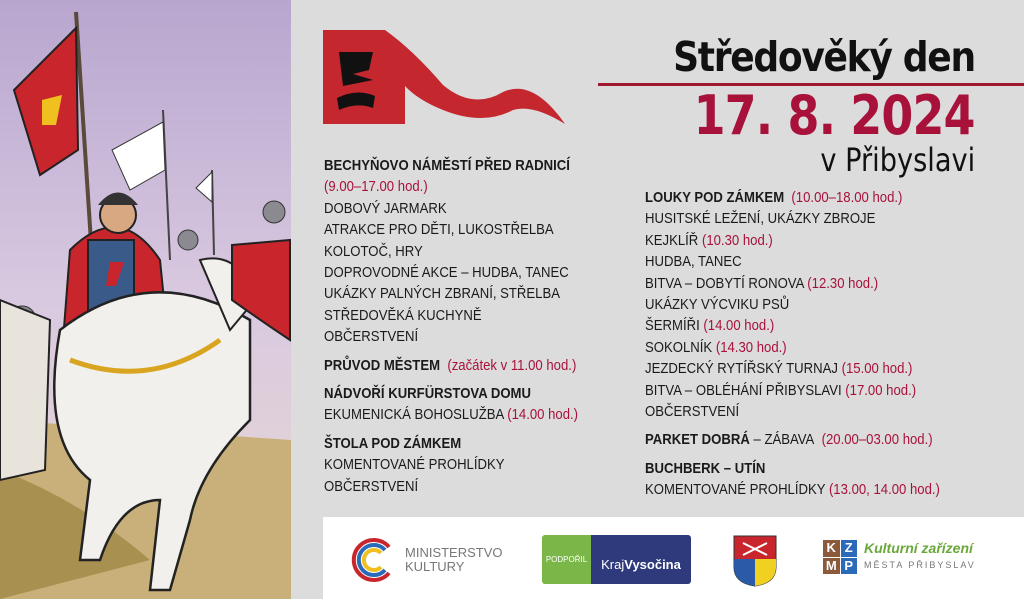  Describe the element at coordinates (834, 115) in the screenshot. I see `event-date: 17. 8. 2024` at that location.